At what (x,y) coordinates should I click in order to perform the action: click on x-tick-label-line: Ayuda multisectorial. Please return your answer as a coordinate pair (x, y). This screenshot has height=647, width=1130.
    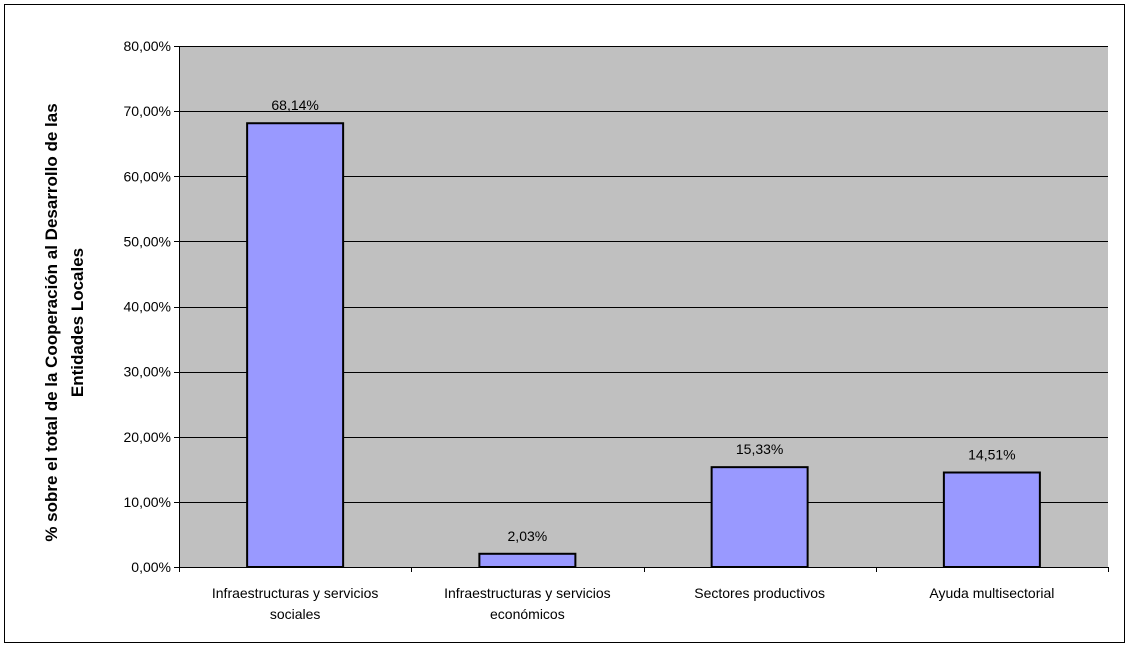
    Looking at the image, I should click on (991, 593).